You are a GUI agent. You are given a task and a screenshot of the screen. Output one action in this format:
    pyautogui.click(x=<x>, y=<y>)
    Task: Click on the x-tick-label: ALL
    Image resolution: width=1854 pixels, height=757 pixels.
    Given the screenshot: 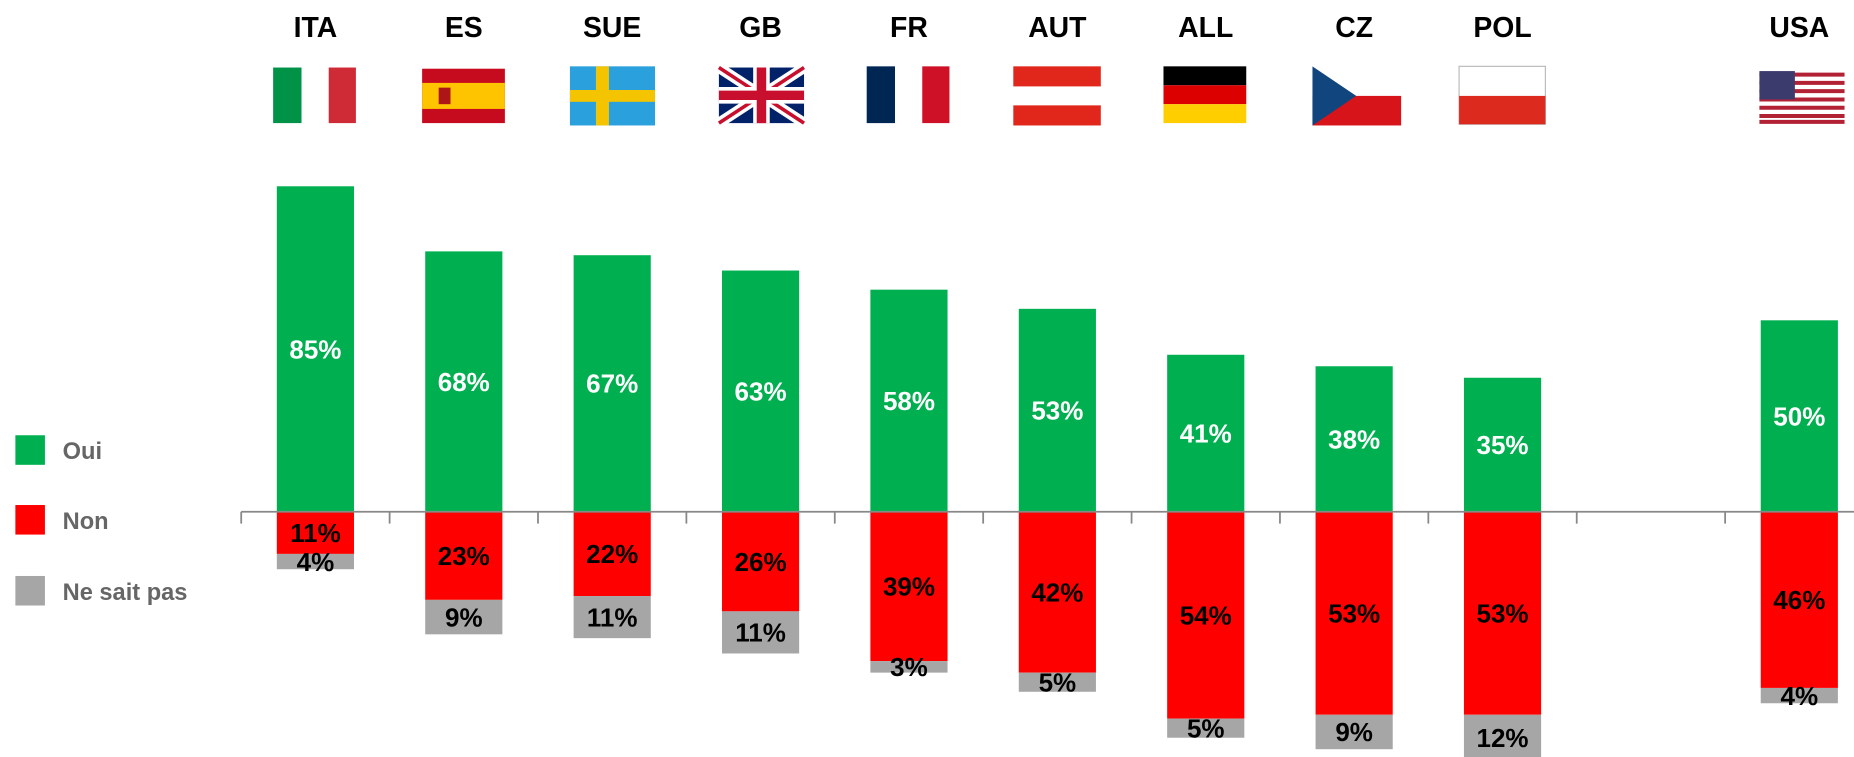 What is the action you would take?
    pyautogui.click(x=1205, y=28)
    